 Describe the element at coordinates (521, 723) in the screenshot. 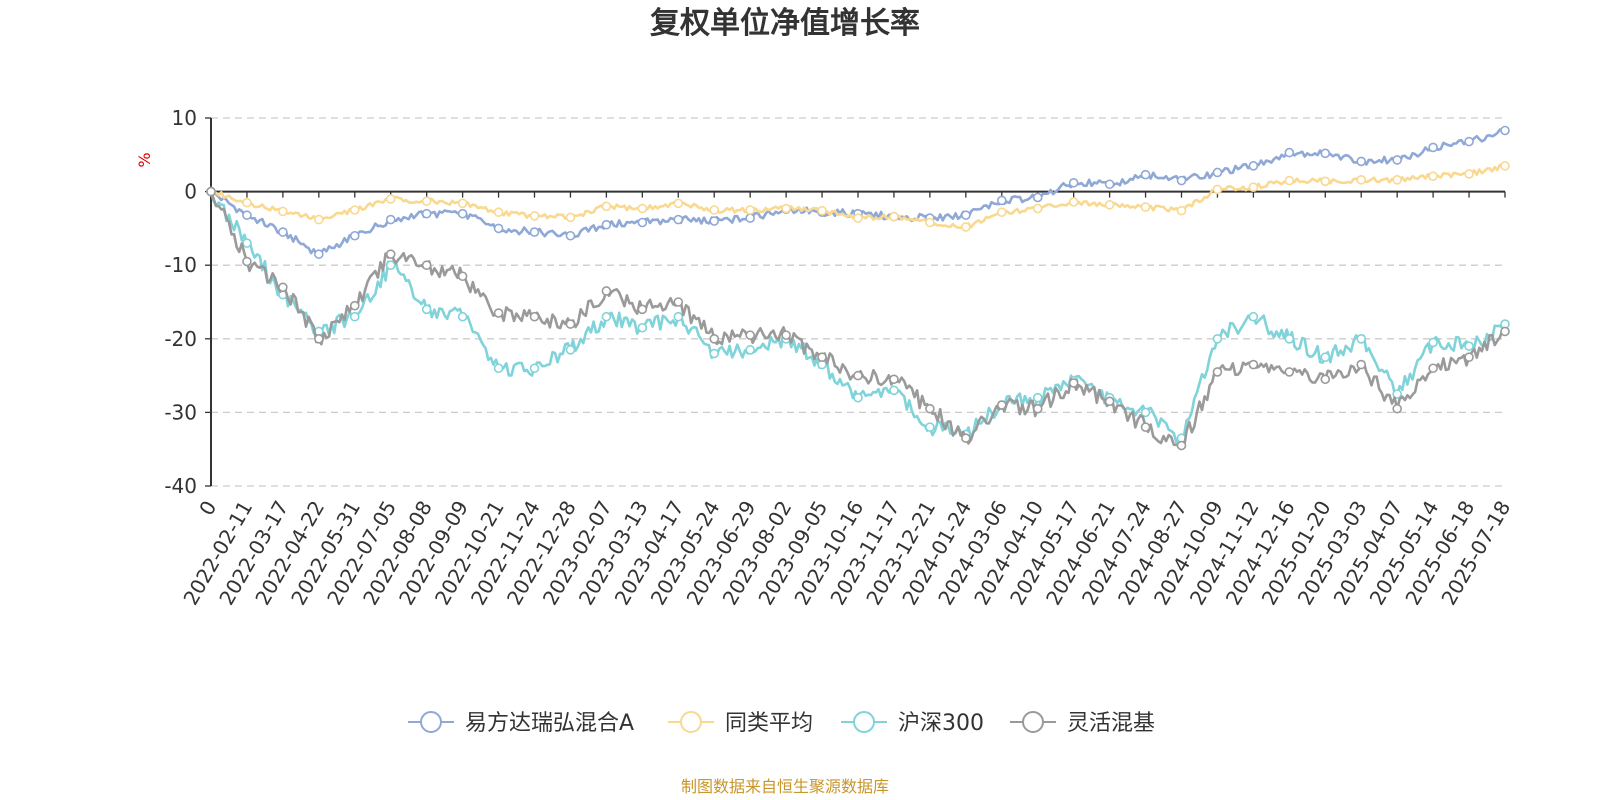

I see `legend-item-1: 易方达瑞弘混合A` at that location.